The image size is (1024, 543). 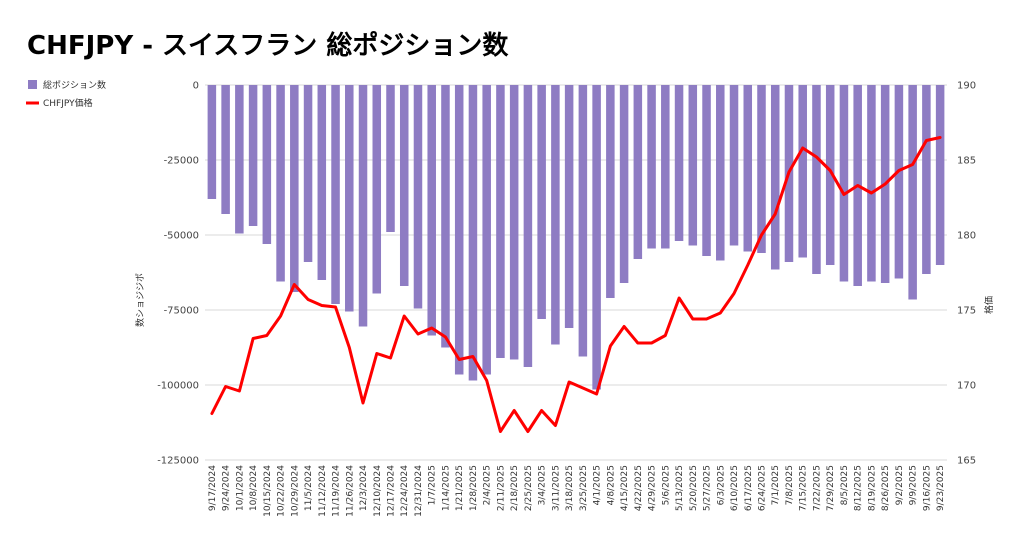 I want to click on y-tick-right: 190, so click(x=966, y=86).